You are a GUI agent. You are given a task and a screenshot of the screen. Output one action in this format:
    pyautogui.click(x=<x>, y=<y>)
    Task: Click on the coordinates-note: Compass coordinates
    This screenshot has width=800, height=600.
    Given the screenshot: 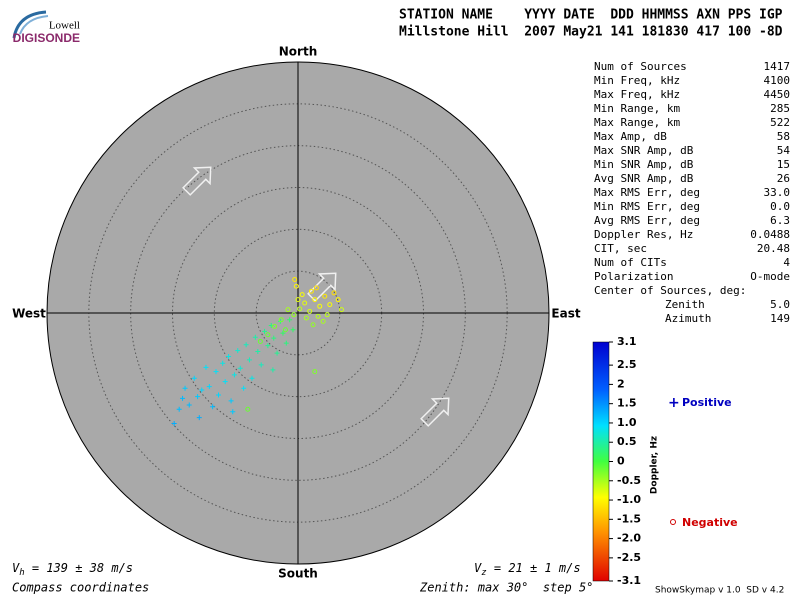 What is the action you would take?
    pyautogui.click(x=80, y=588)
    